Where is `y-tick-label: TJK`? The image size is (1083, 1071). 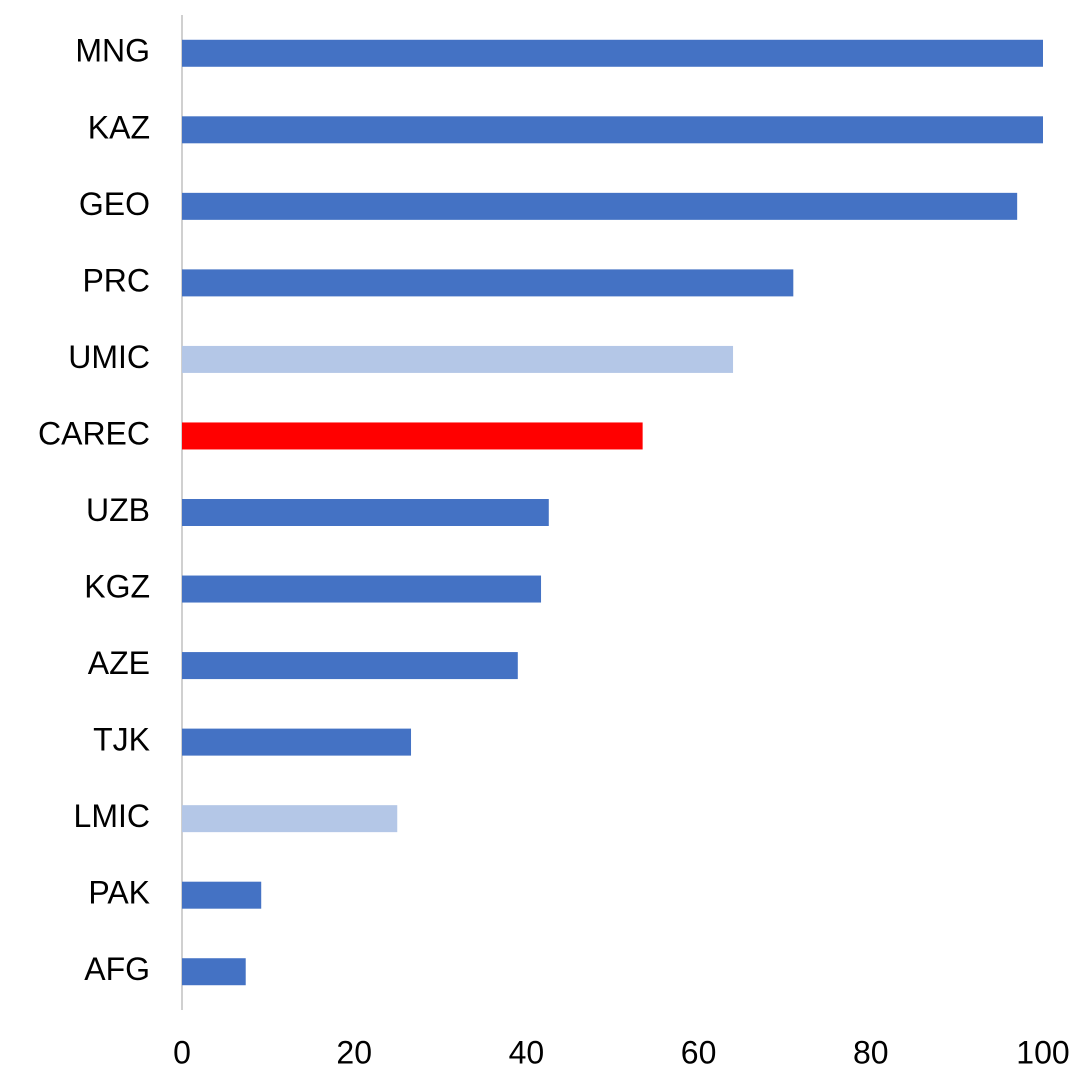
y-tick-label: TJK is located at coordinates (121, 740).